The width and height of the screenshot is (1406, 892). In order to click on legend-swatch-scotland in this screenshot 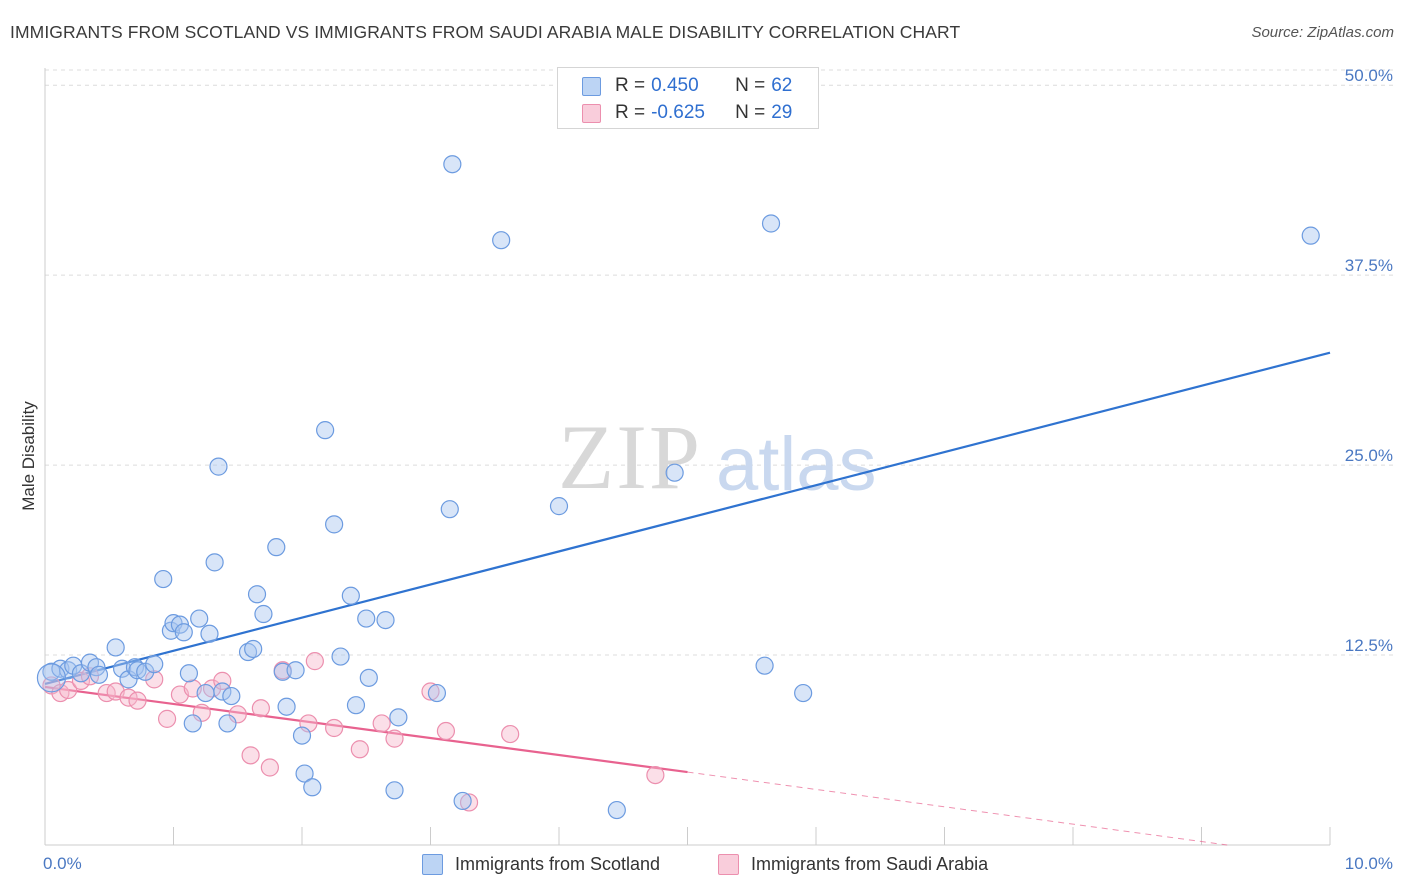, I will do `click(591, 86)`.